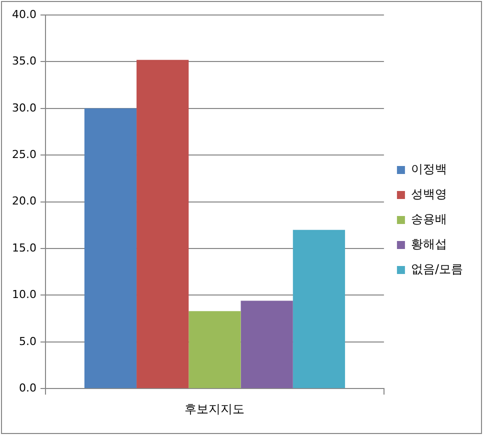 Image resolution: width=483 pixels, height=435 pixels. Describe the element at coordinates (428, 194) in the screenshot. I see `legend-label: 성백영` at that location.